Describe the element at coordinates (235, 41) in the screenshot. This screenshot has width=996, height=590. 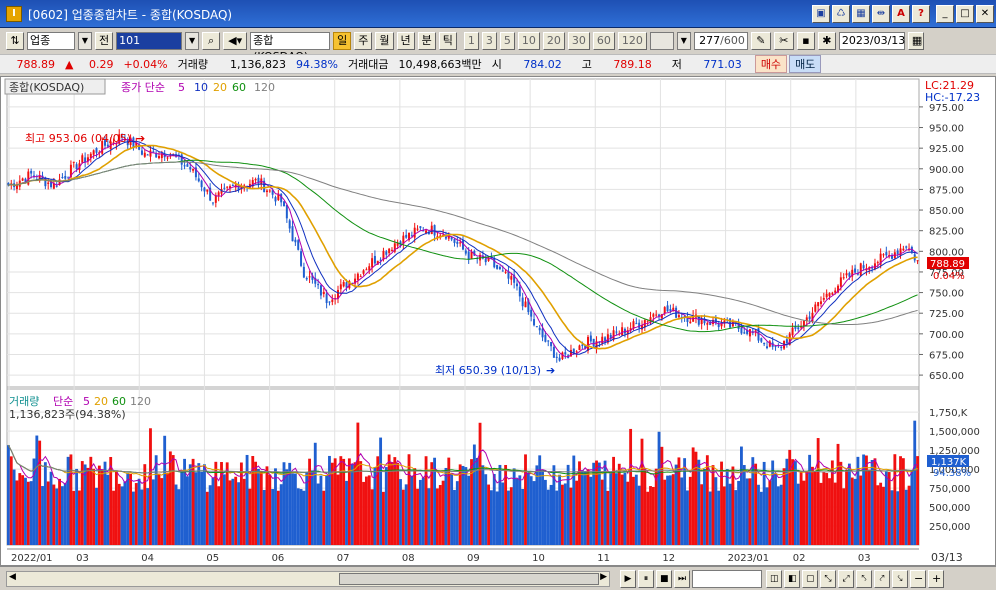
I see `speaker-icon: ◀▾` at that location.